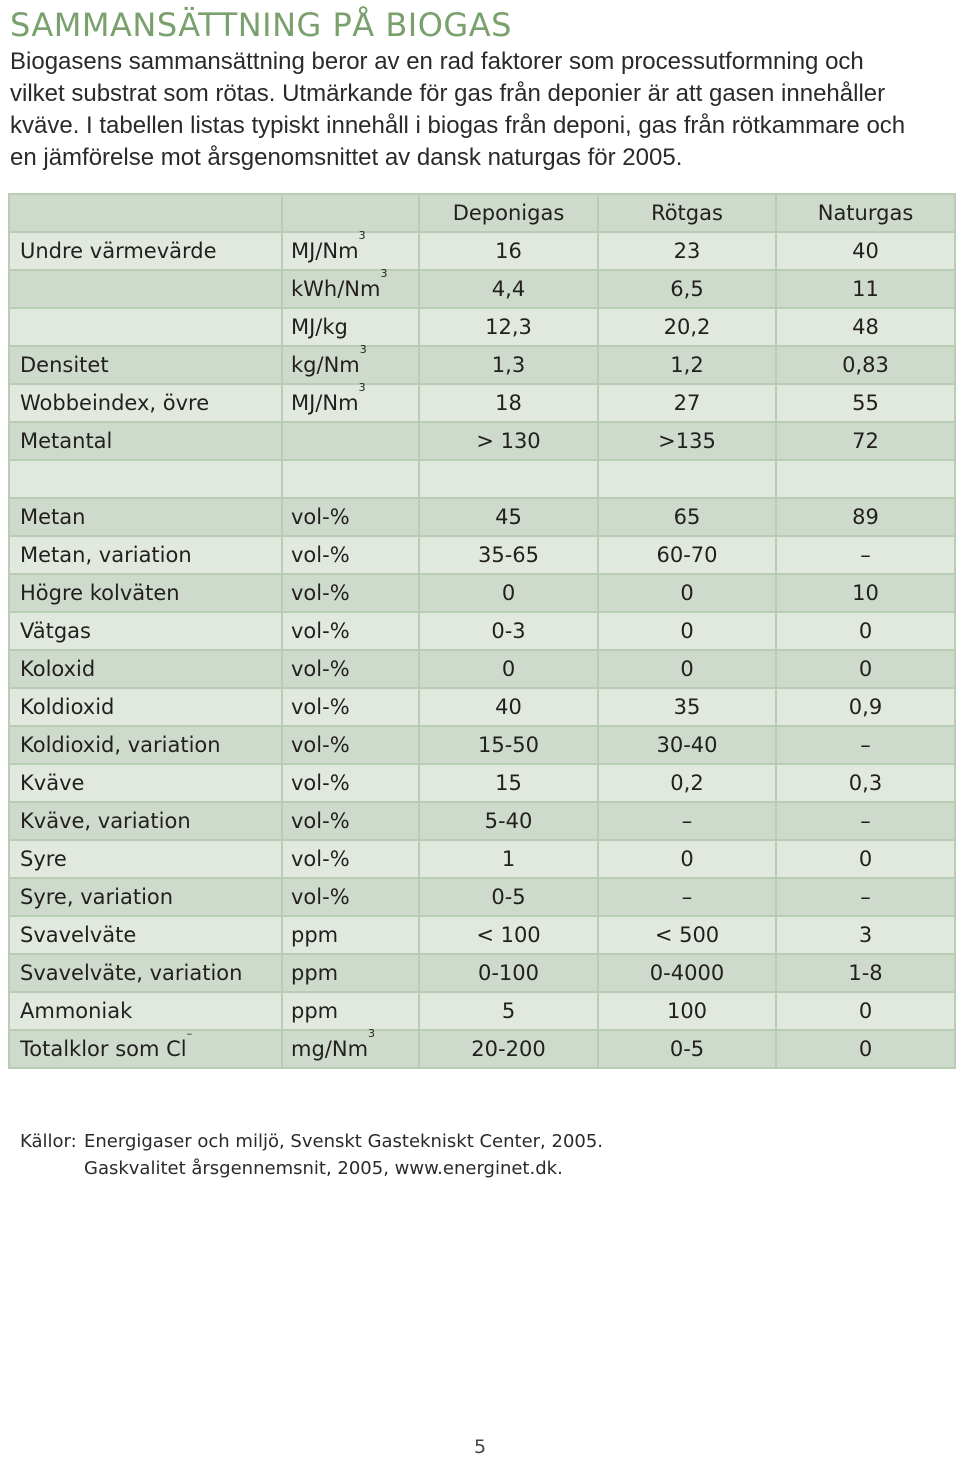 This screenshot has width=960, height=1458. I want to click on cell-deponigas: 4,4, so click(508, 289).